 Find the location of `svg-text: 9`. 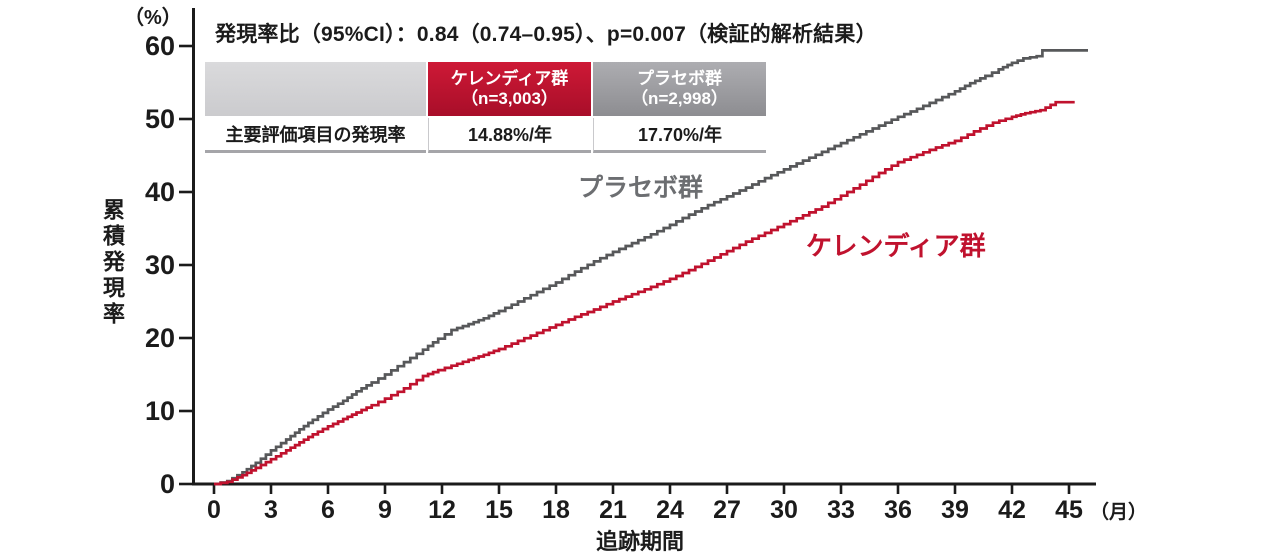

svg-text: 9 is located at coordinates (385, 510).